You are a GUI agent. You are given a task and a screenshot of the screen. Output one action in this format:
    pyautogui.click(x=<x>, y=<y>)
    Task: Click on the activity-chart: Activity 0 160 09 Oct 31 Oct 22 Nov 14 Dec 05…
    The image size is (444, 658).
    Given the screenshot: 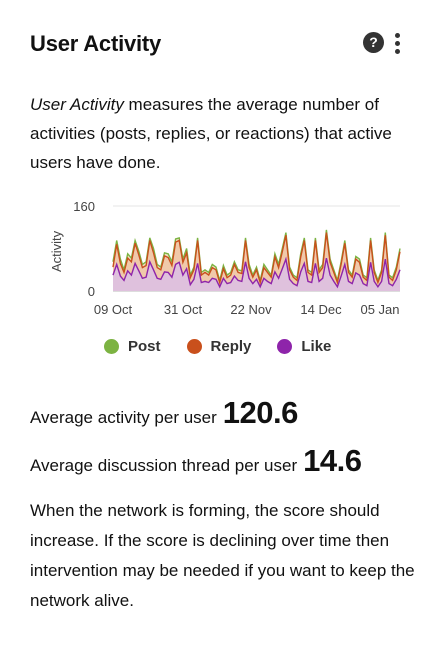 What is the action you would take?
    pyautogui.click(x=225, y=258)
    